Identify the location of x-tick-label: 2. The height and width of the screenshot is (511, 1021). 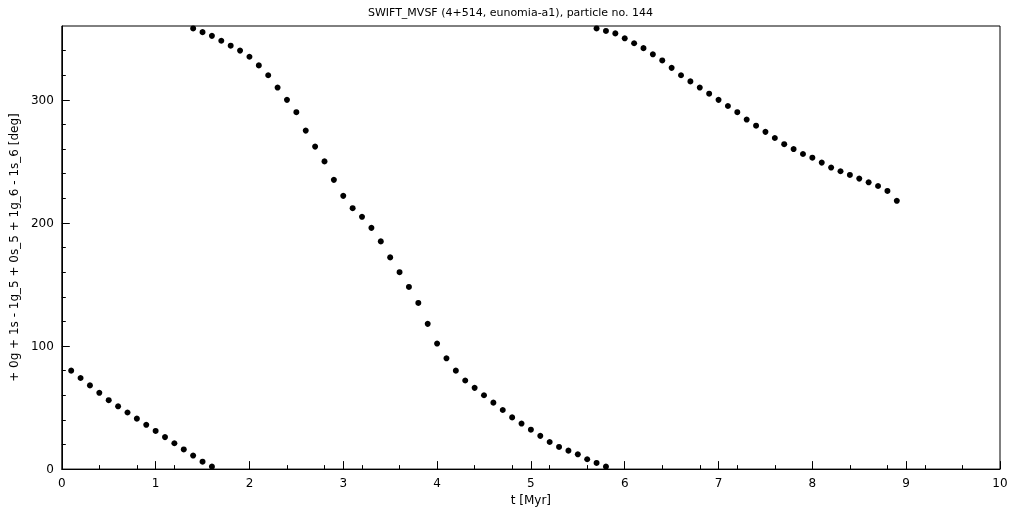
(249, 483).